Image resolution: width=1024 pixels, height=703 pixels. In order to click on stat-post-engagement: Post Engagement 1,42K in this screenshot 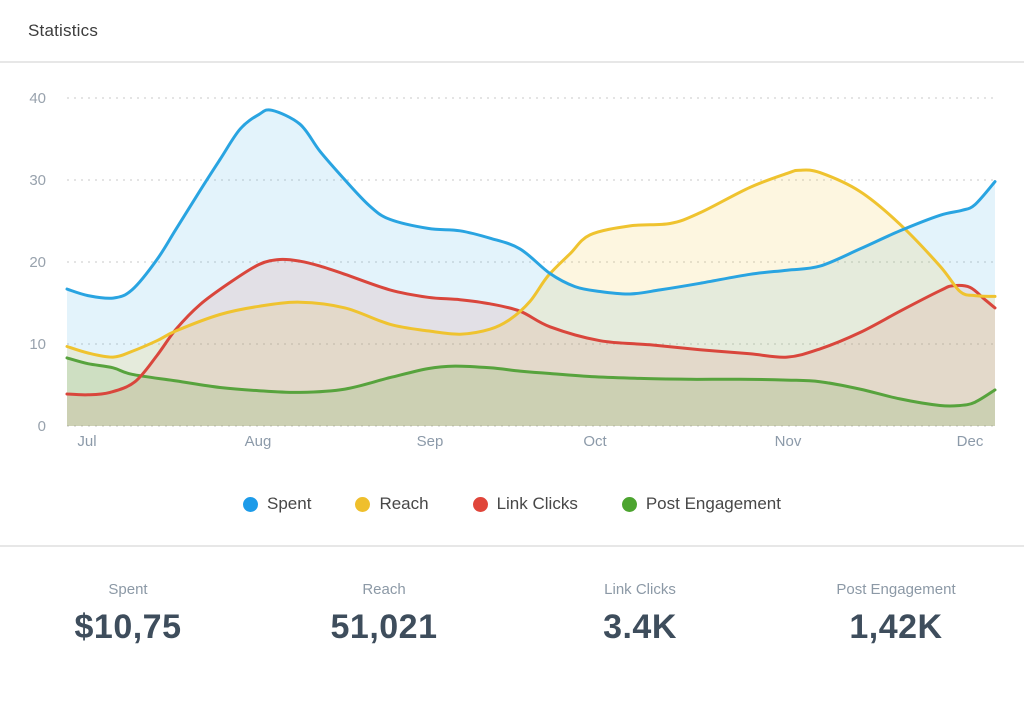, I will do `click(896, 624)`.